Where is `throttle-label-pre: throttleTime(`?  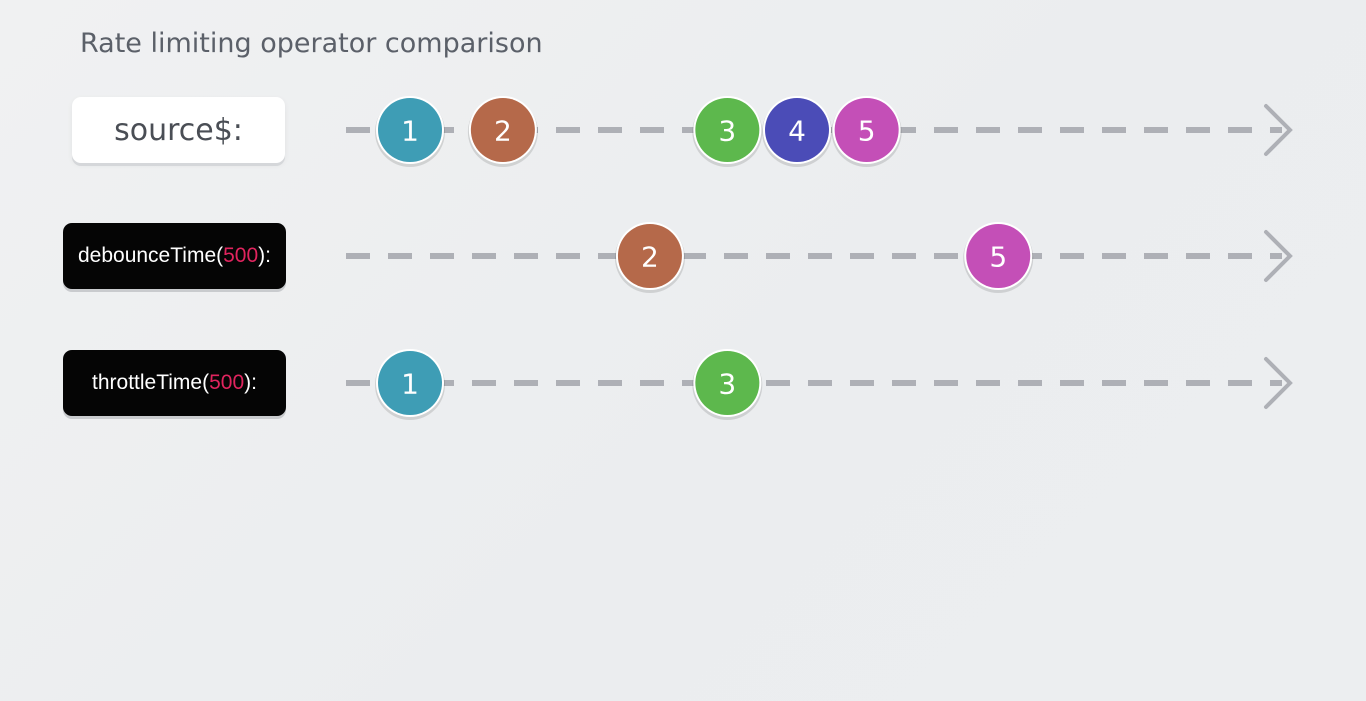 throttle-label-pre: throttleTime( is located at coordinates (151, 382).